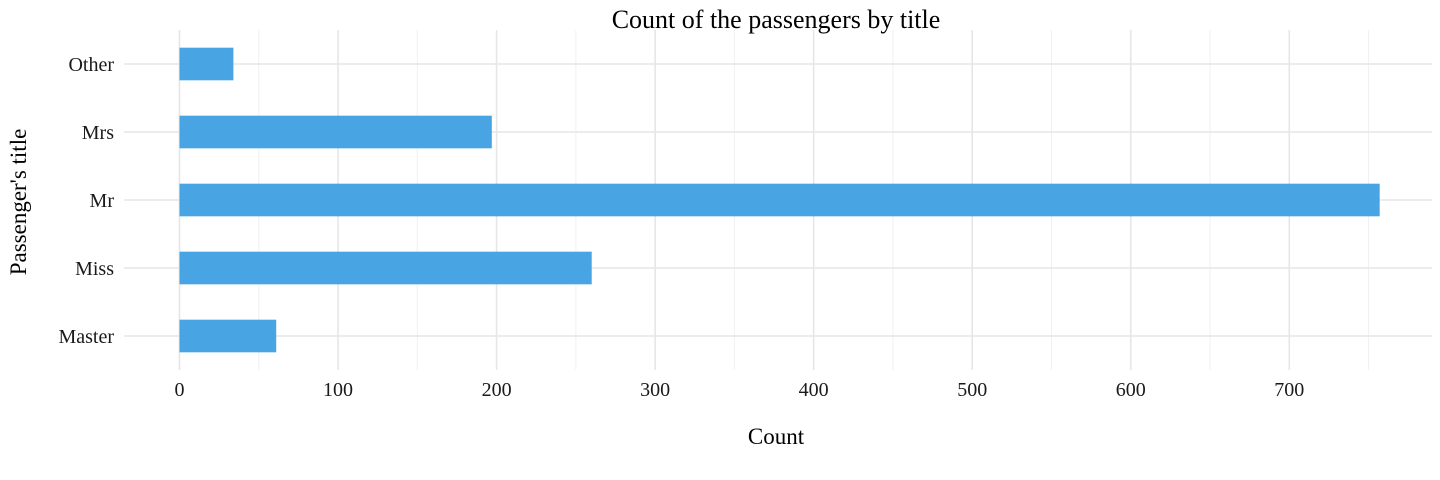 The width and height of the screenshot is (1440, 480). What do you see at coordinates (972, 390) in the screenshot?
I see `x-tick-label: 500` at bounding box center [972, 390].